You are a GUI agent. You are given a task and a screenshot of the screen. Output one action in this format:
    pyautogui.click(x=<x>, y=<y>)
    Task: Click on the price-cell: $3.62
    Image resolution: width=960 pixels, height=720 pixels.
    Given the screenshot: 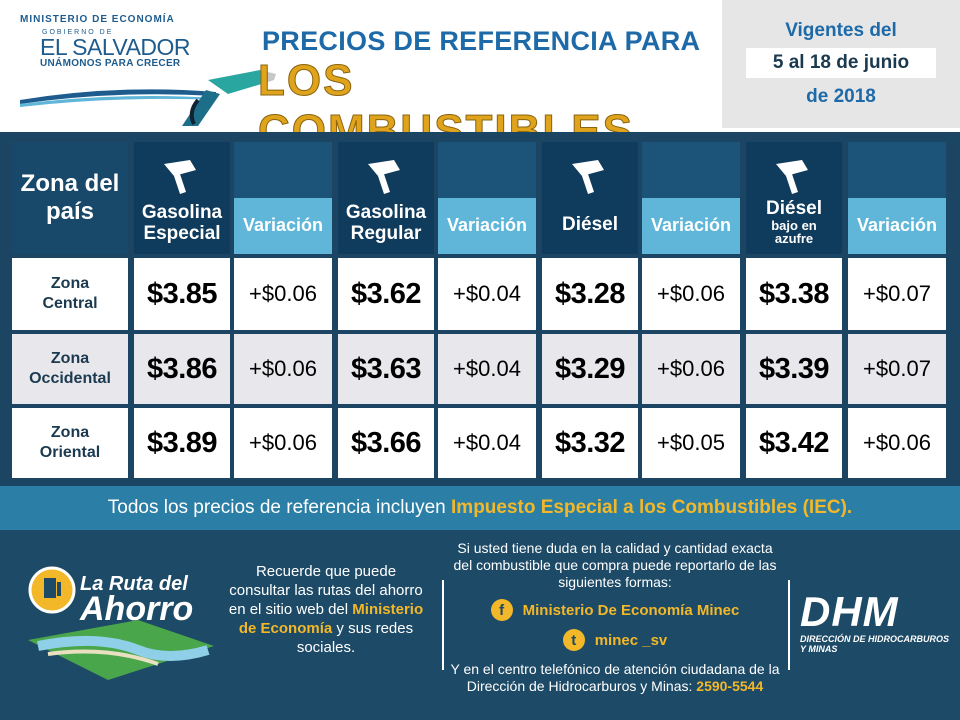 What is the action you would take?
    pyautogui.click(x=386, y=294)
    